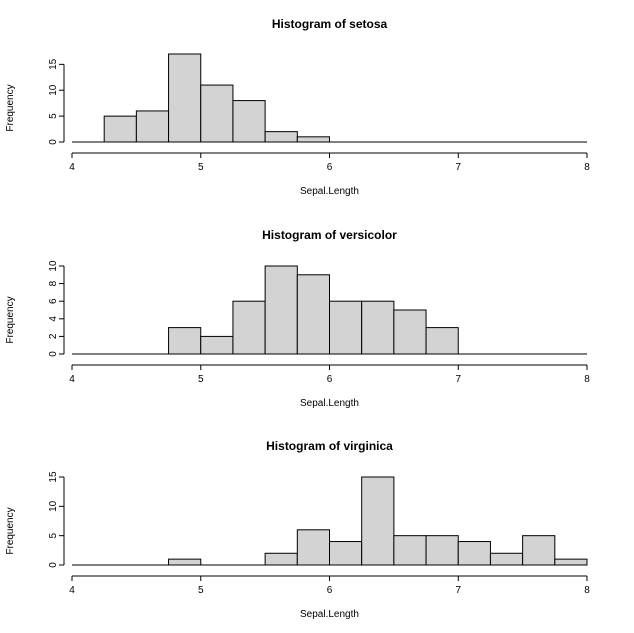 The width and height of the screenshot is (634, 633). I want to click on y-tick-label: 6, so click(53, 301).